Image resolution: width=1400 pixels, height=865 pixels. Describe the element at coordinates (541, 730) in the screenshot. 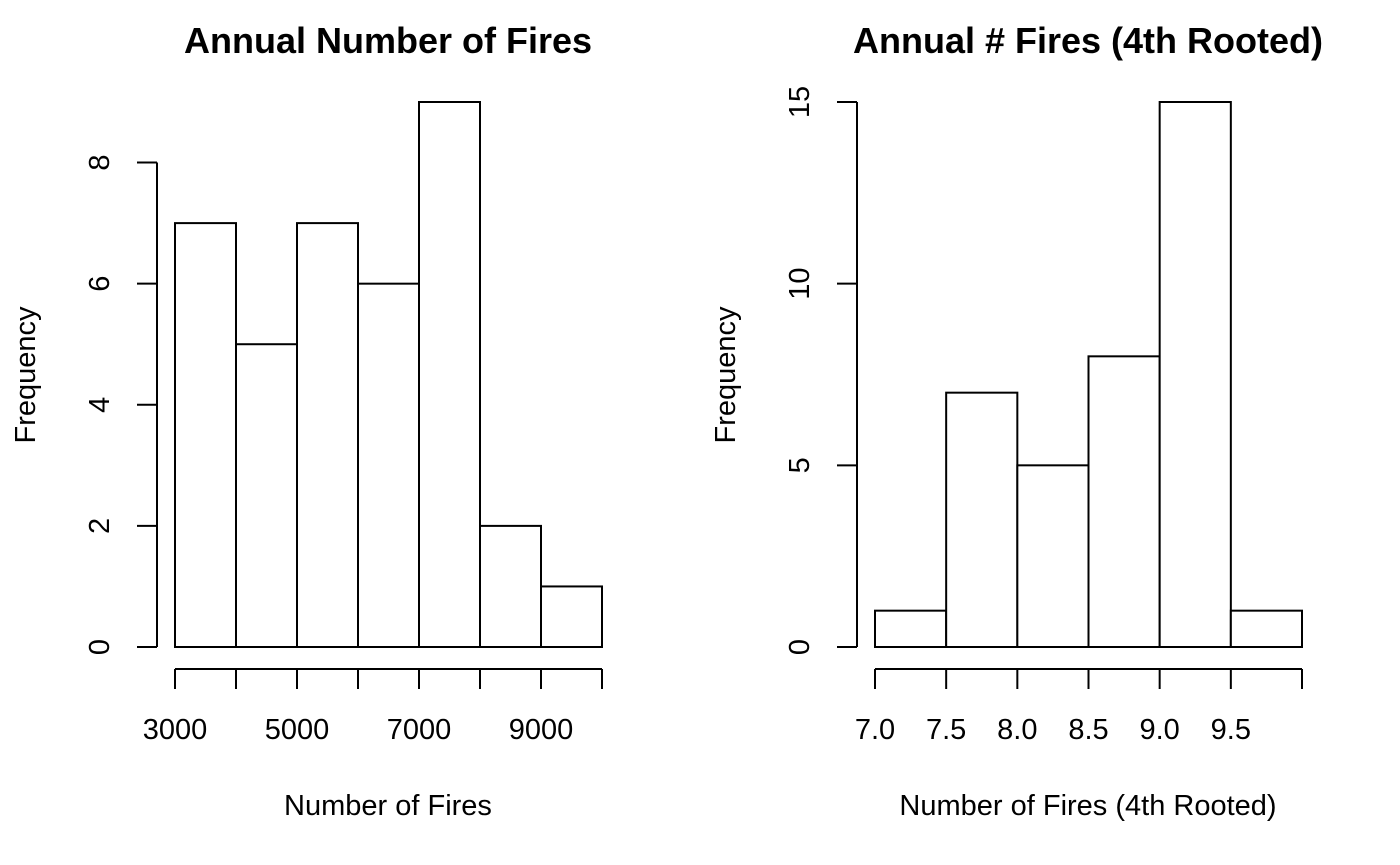

I see `x-tick-label: 9000` at that location.